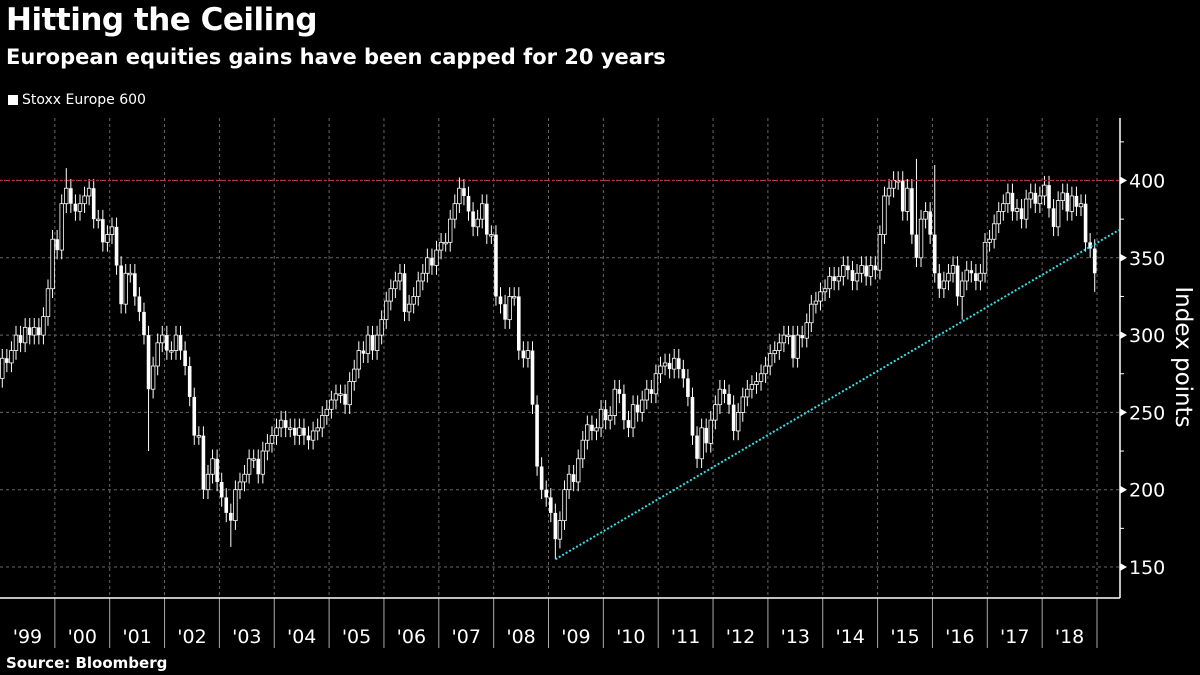  Describe the element at coordinates (411, 637) in the screenshot. I see `x-tick-label: '06` at that location.